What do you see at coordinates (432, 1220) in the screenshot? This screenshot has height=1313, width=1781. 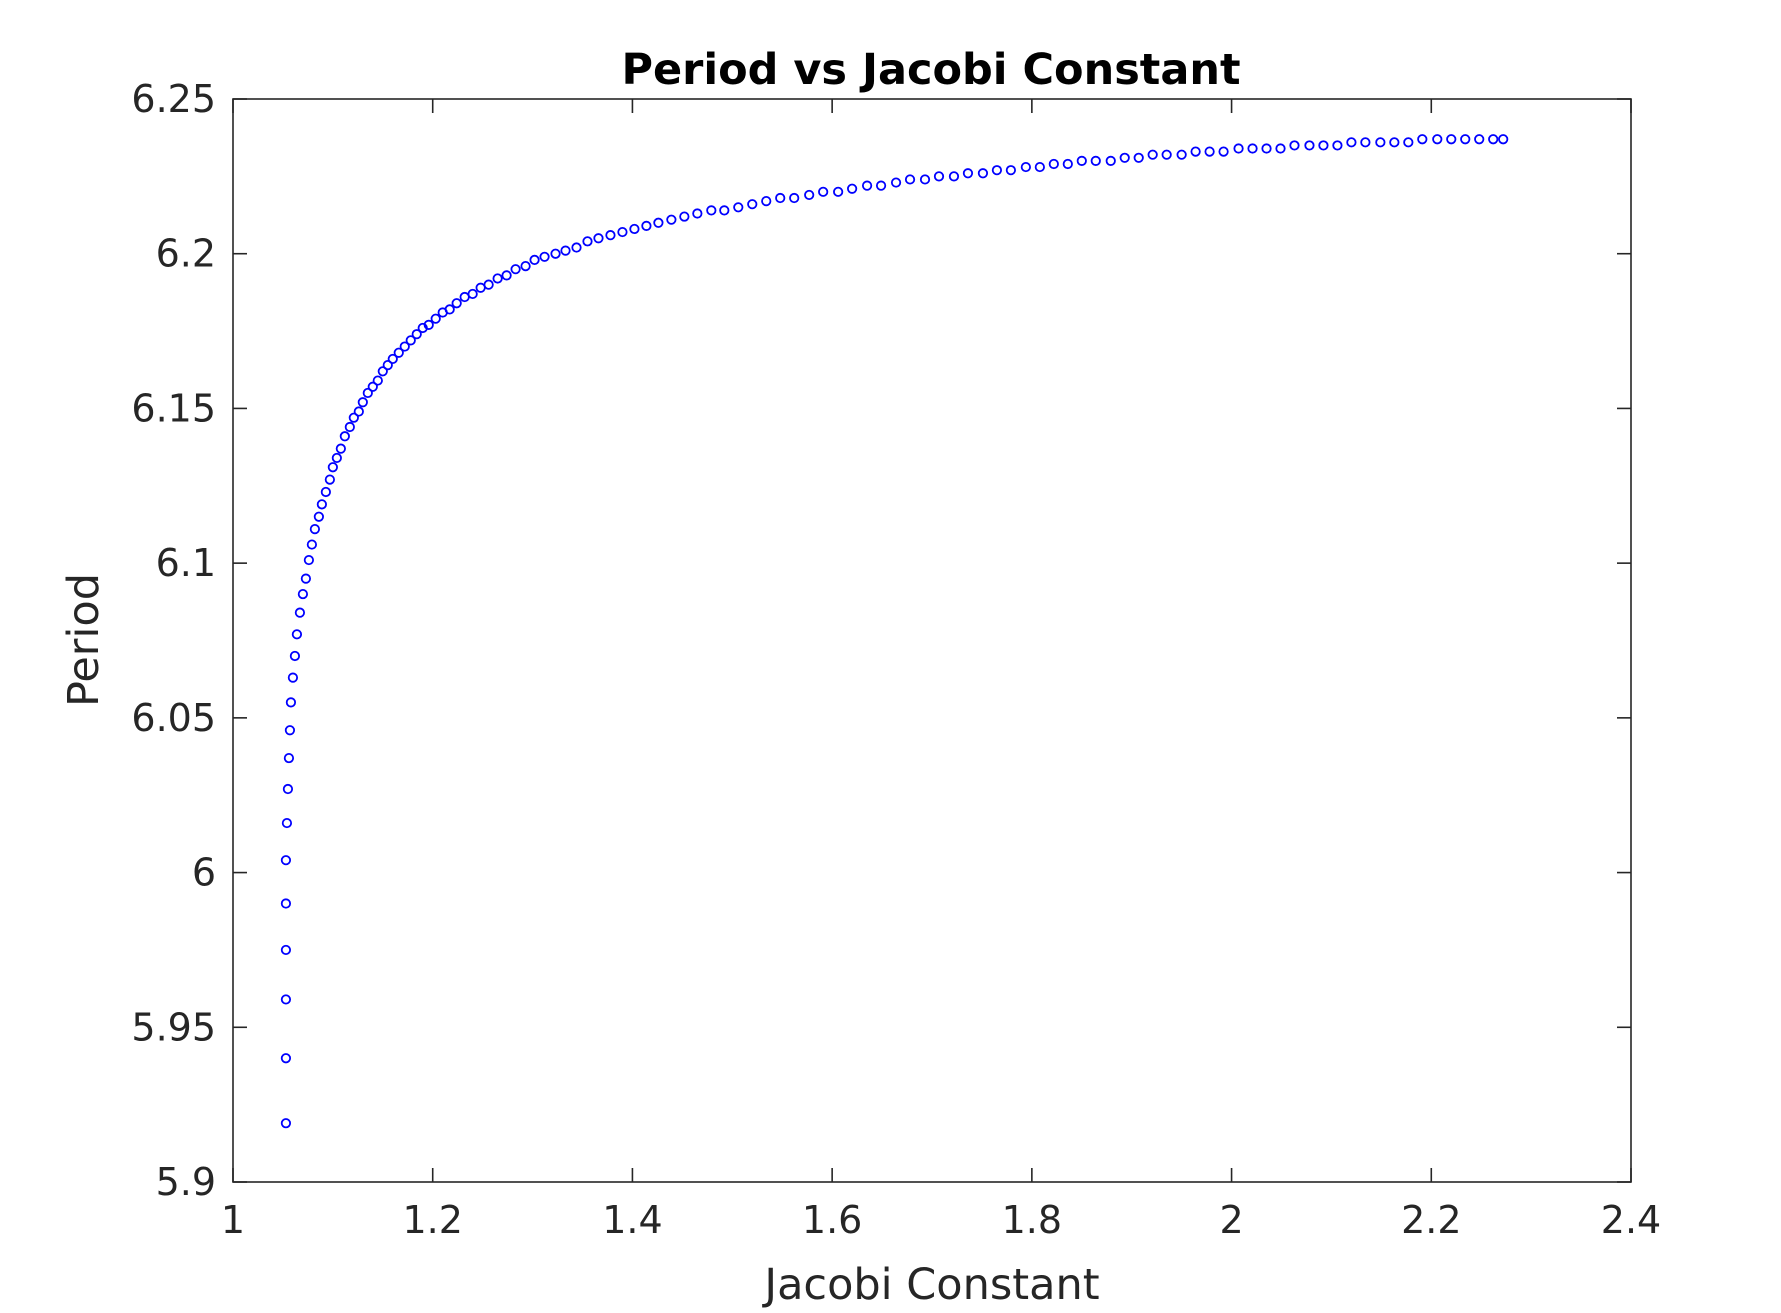 I see `x-tick-label: 1.2` at bounding box center [432, 1220].